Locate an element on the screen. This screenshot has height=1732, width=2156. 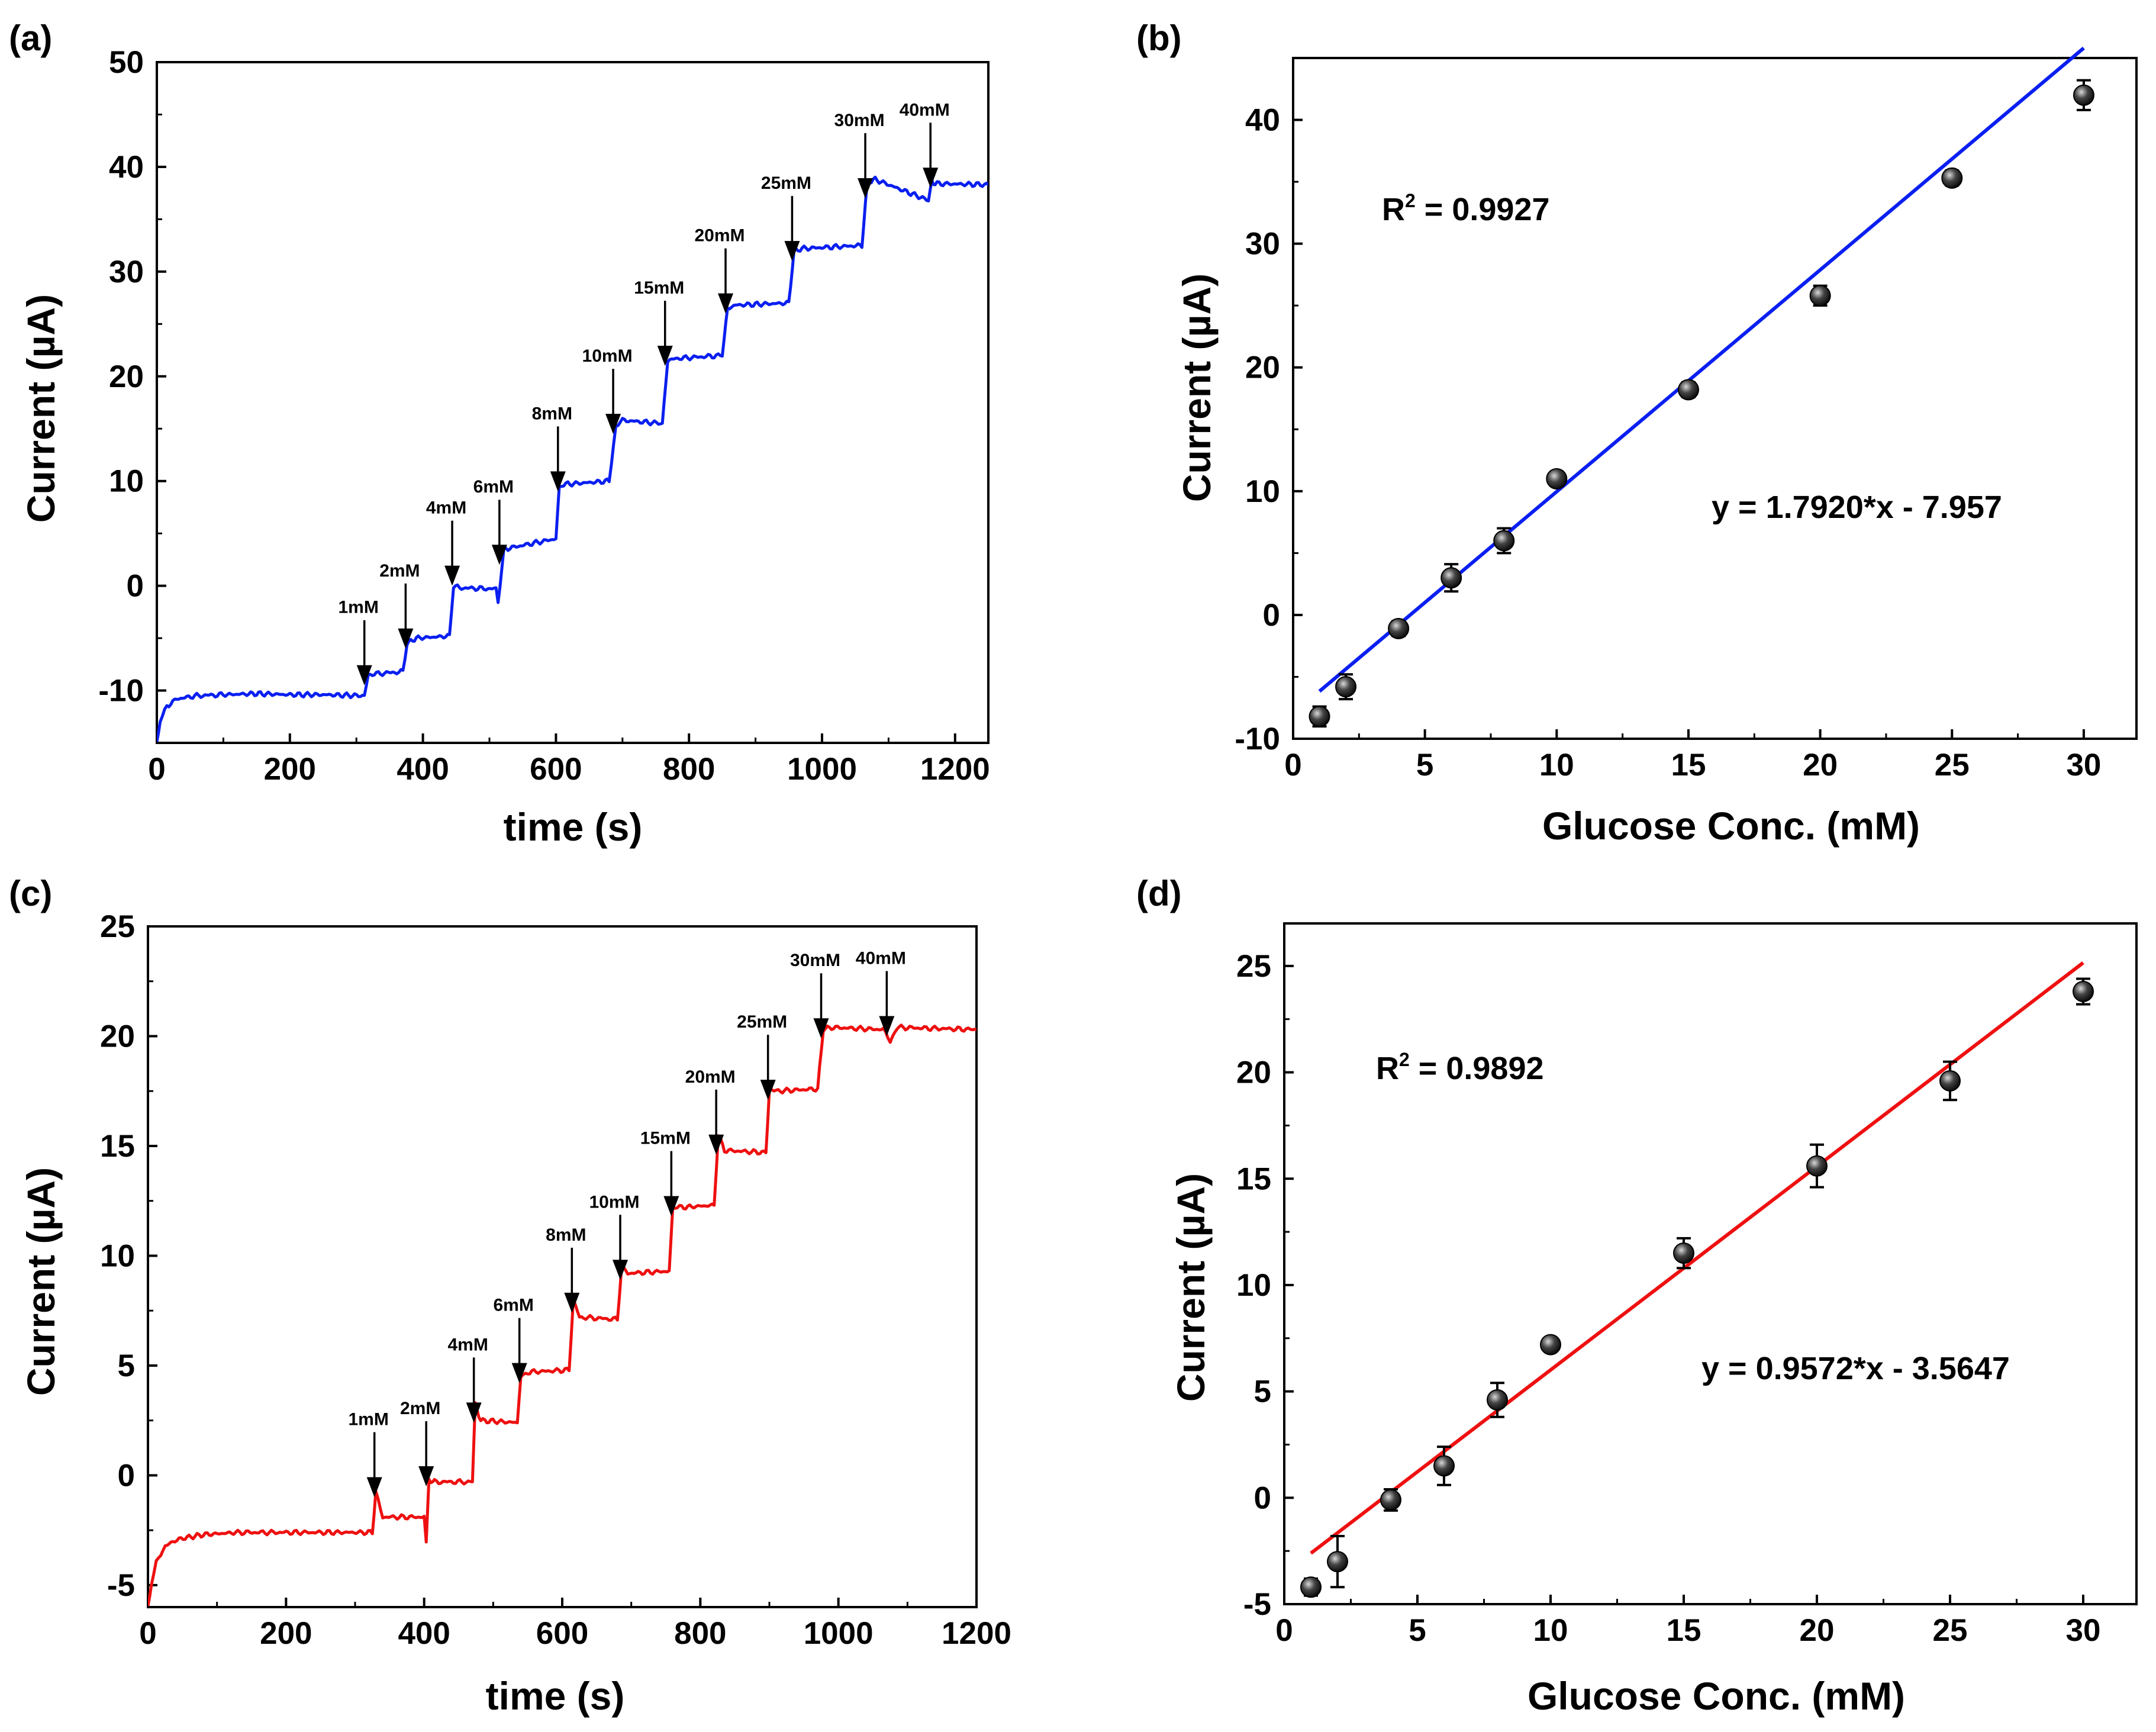
x-tick-label: 15 is located at coordinates (1684, 1630).